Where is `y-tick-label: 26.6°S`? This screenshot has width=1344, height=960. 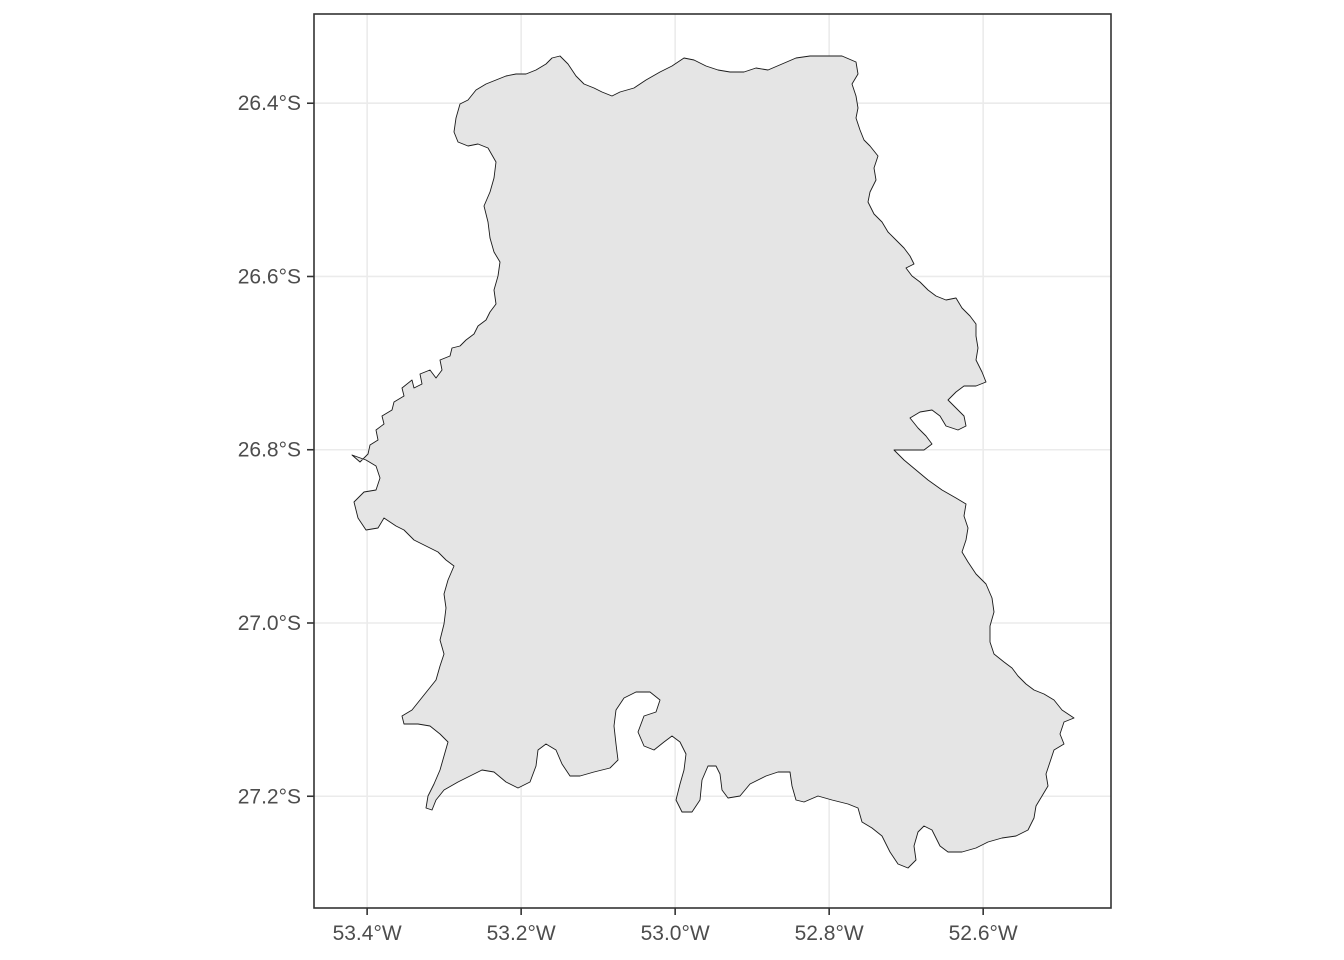
y-tick-label: 26.6°S is located at coordinates (269, 276).